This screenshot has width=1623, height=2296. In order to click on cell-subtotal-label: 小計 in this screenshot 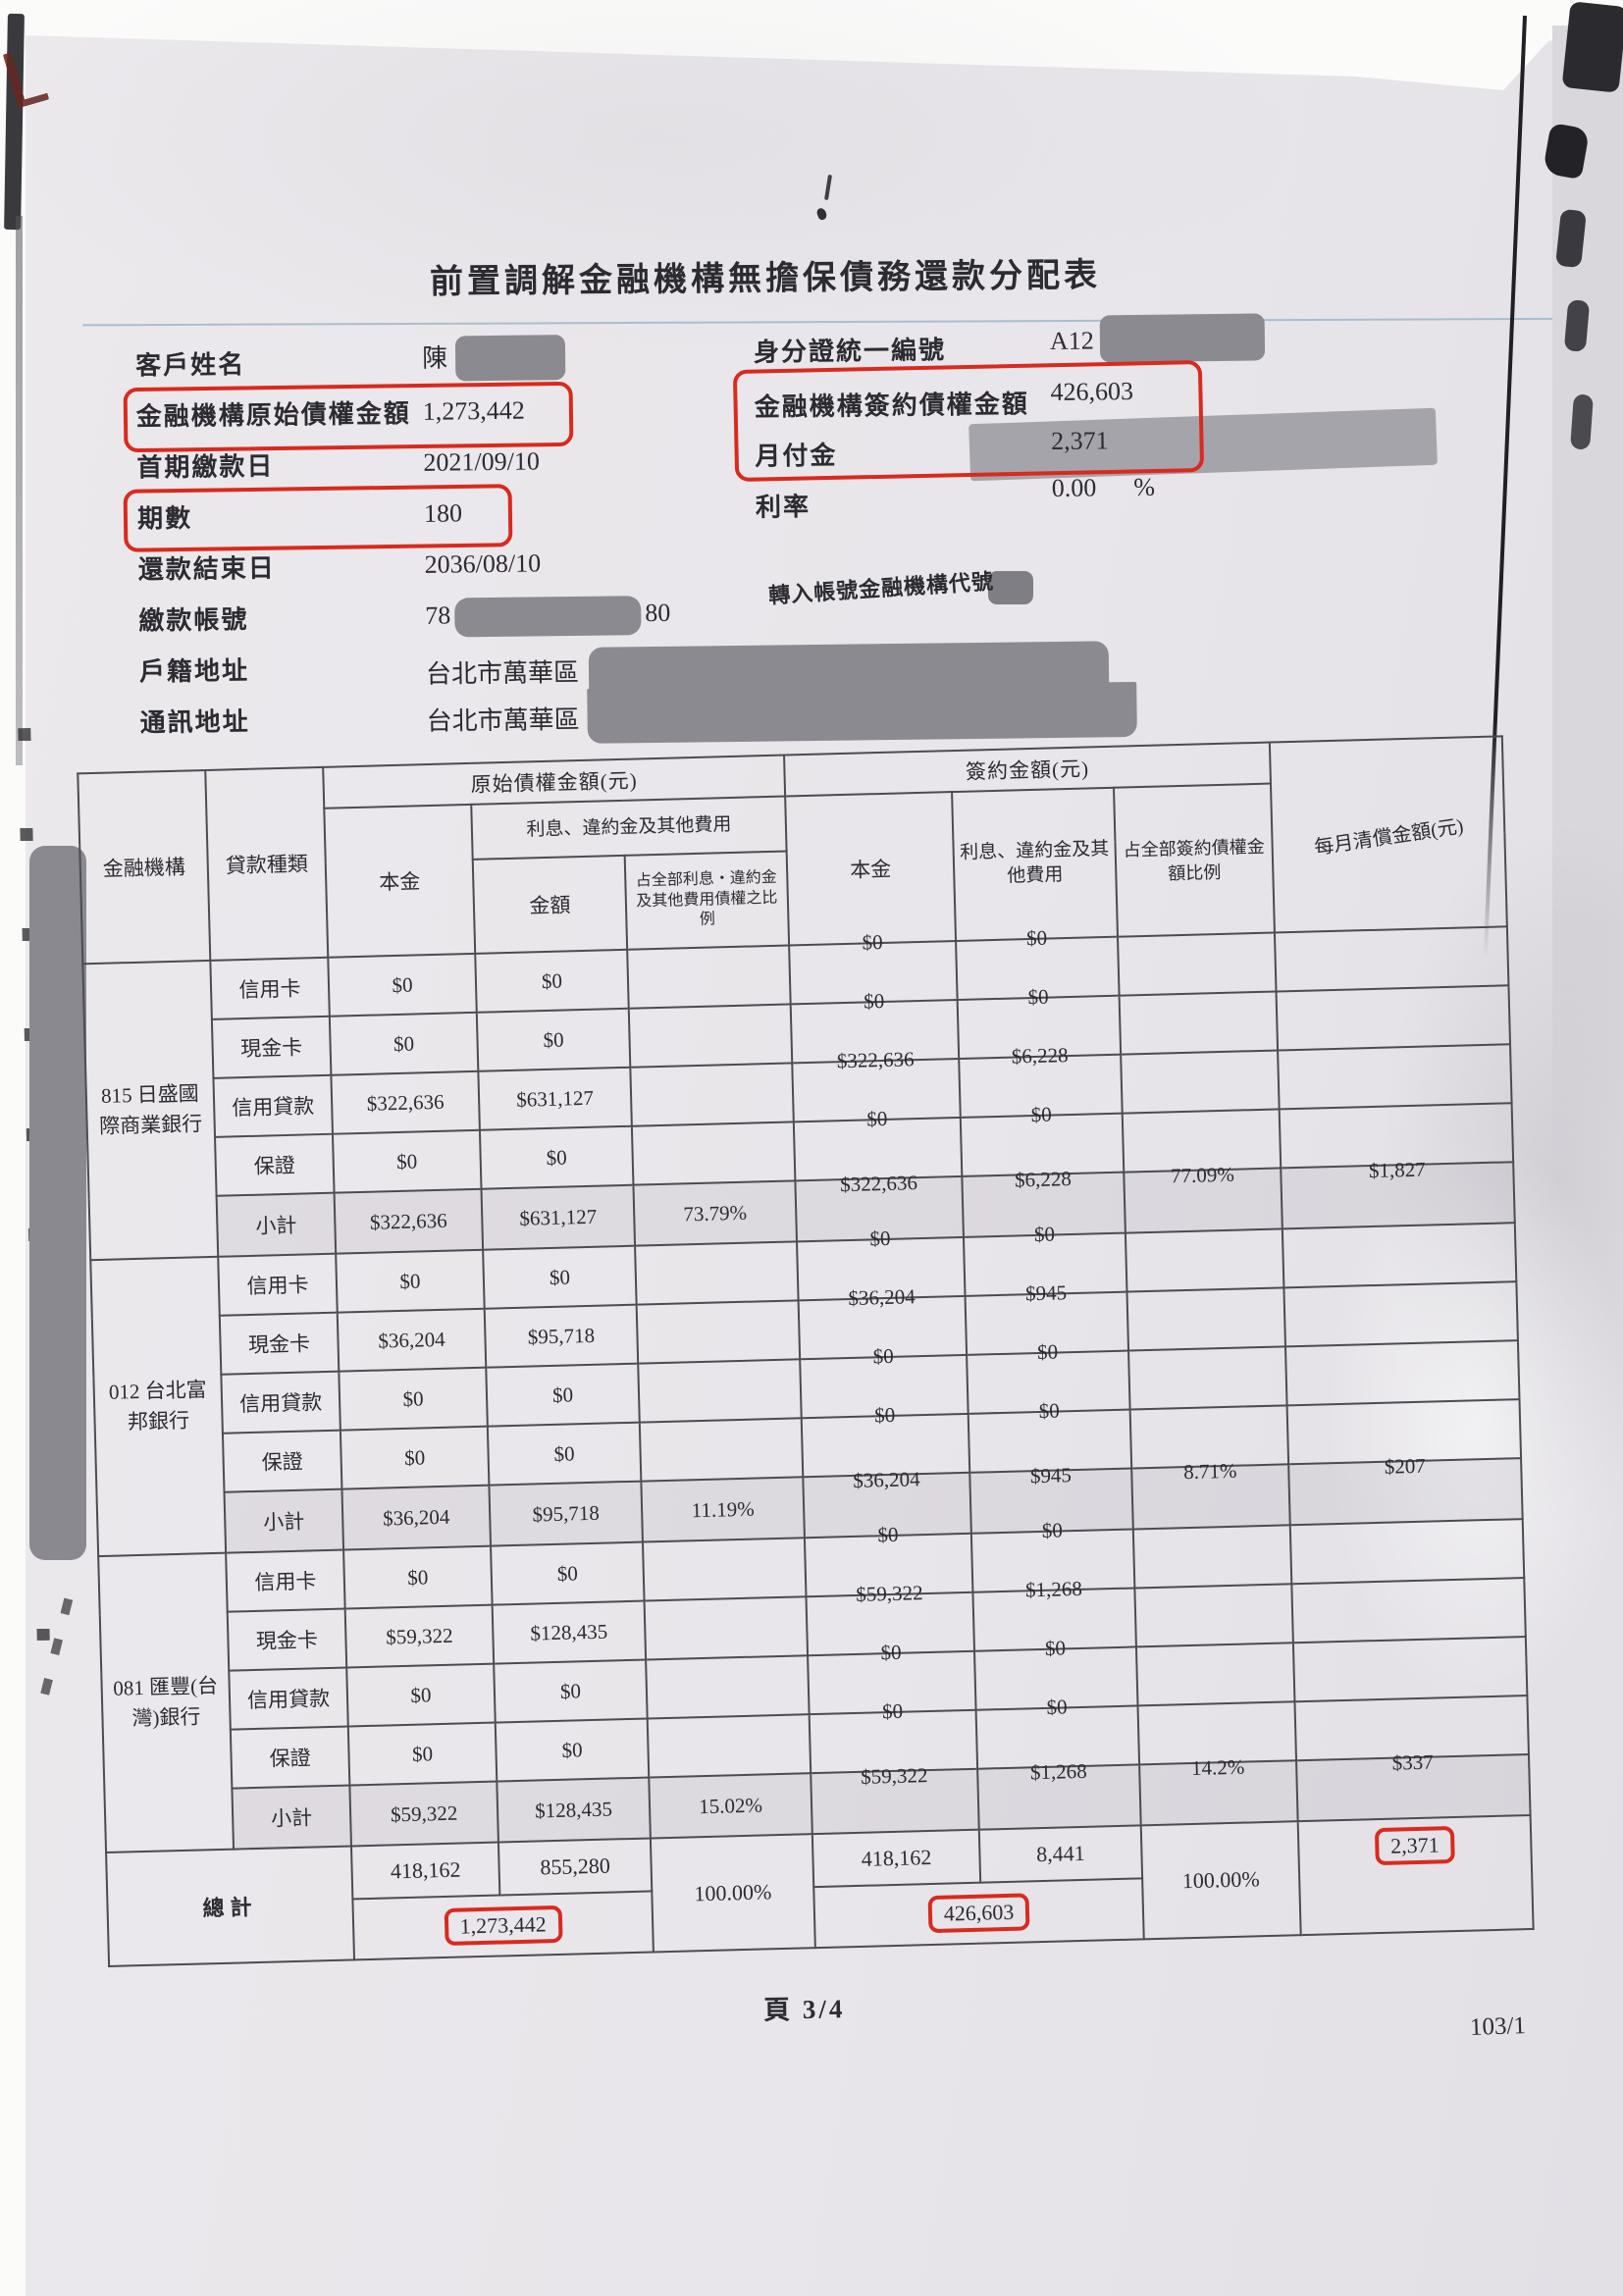, I will do `click(284, 1520)`.